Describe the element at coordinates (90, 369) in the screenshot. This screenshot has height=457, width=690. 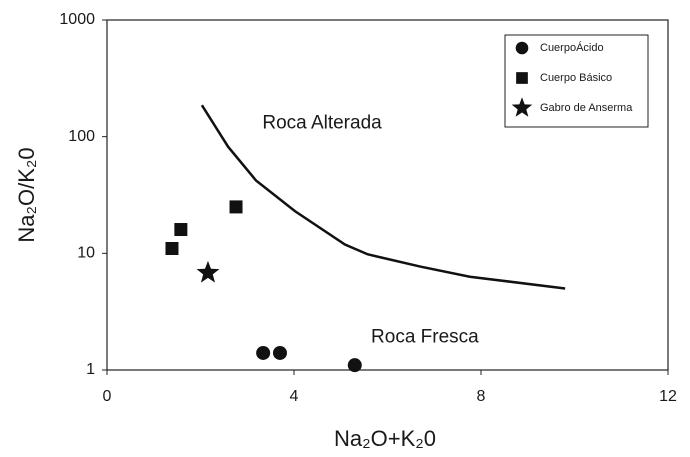
I see `y-tick-label: 1` at that location.